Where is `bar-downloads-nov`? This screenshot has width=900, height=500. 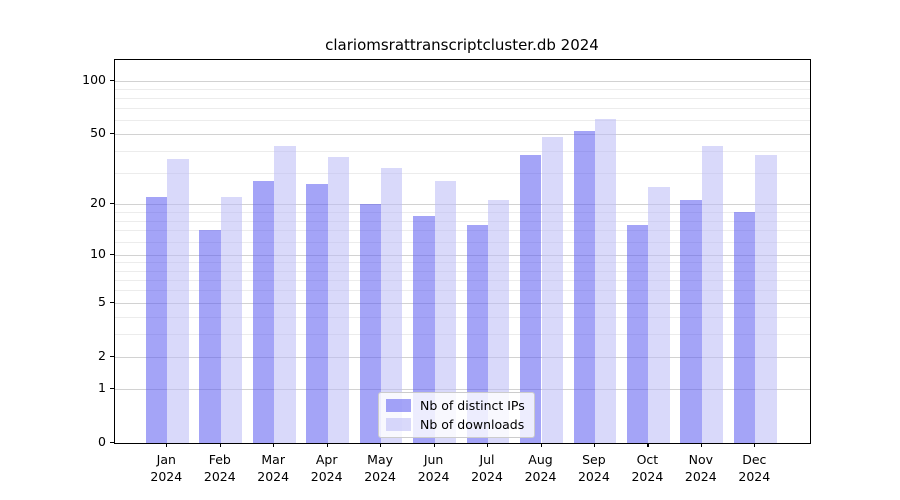
bar-downloads-nov is located at coordinates (712, 294).